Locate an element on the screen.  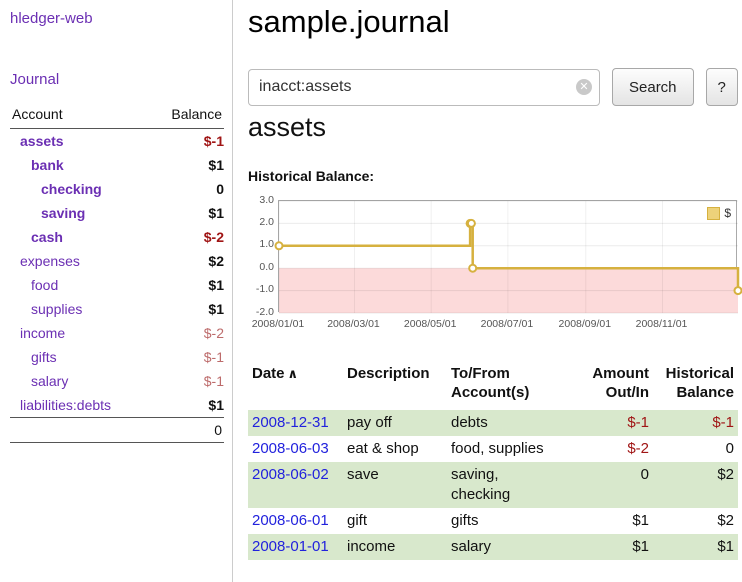
page-title: sample.journal is located at coordinates (349, 21).